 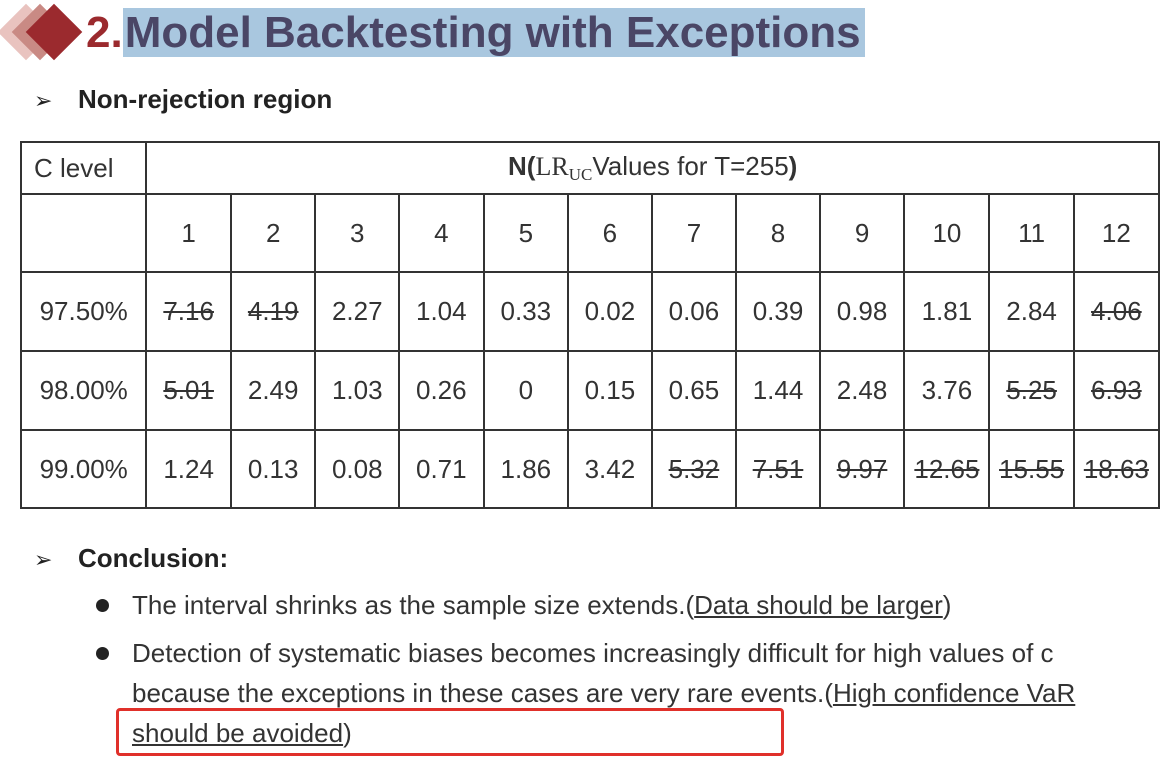 What do you see at coordinates (83, 168) in the screenshot?
I see `corner-label: C level` at bounding box center [83, 168].